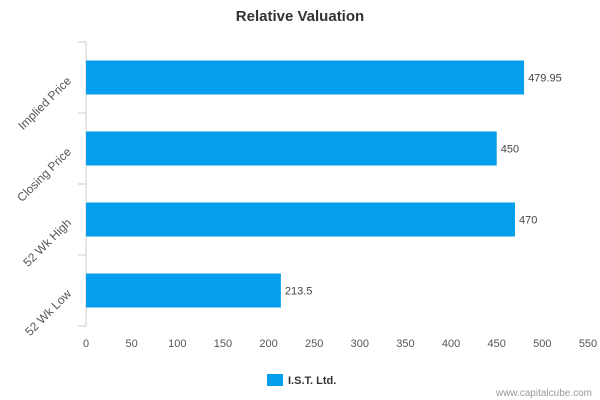 This screenshot has width=600, height=400. I want to click on x-tick-label: 150, so click(223, 344).